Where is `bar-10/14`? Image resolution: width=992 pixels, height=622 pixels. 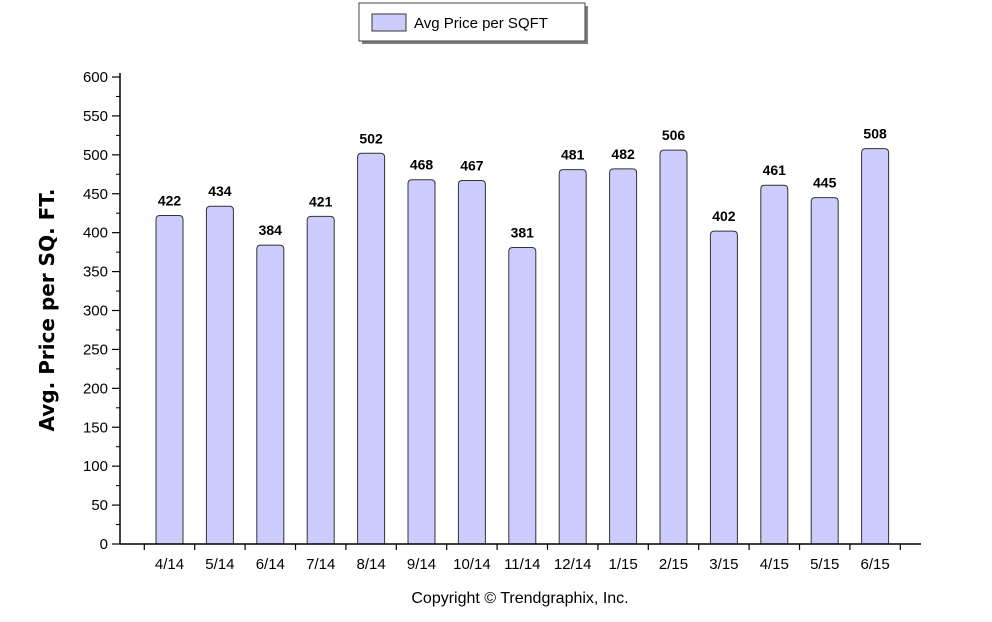 bar-10/14 is located at coordinates (471, 362).